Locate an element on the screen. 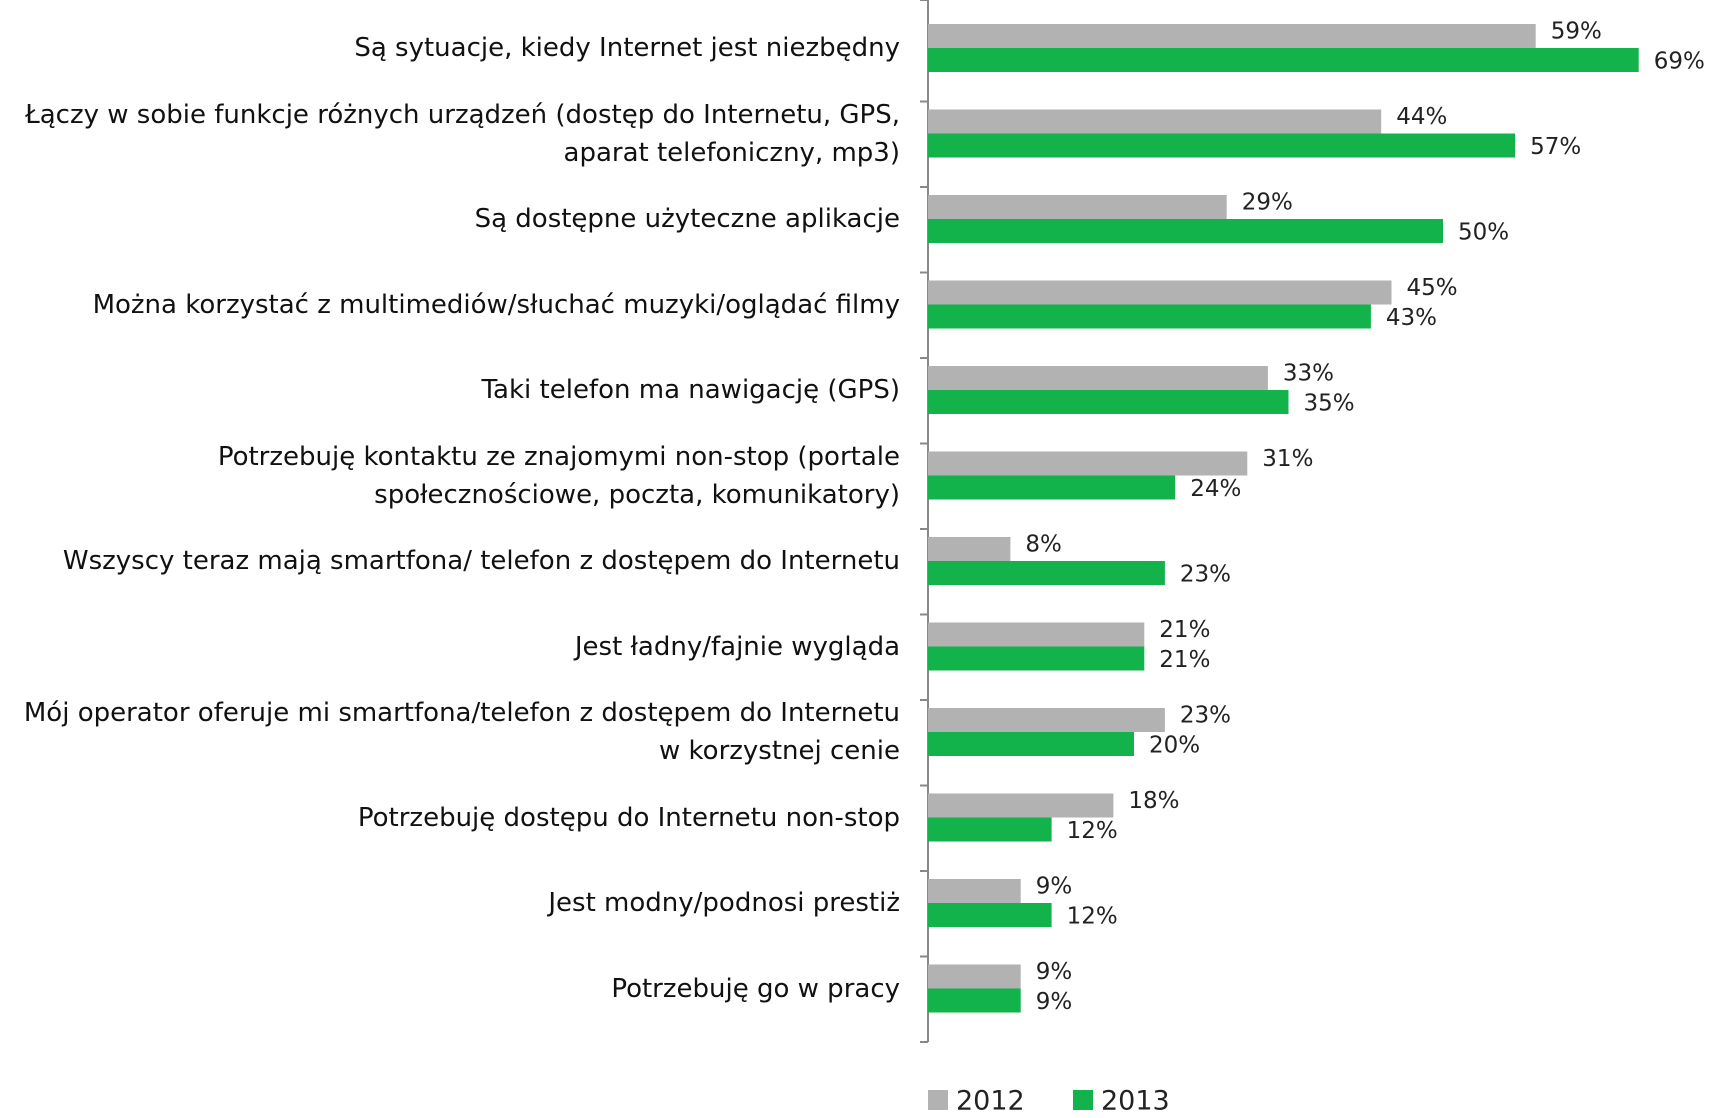 The height and width of the screenshot is (1118, 1715). legend-label: 2012 is located at coordinates (990, 1101).